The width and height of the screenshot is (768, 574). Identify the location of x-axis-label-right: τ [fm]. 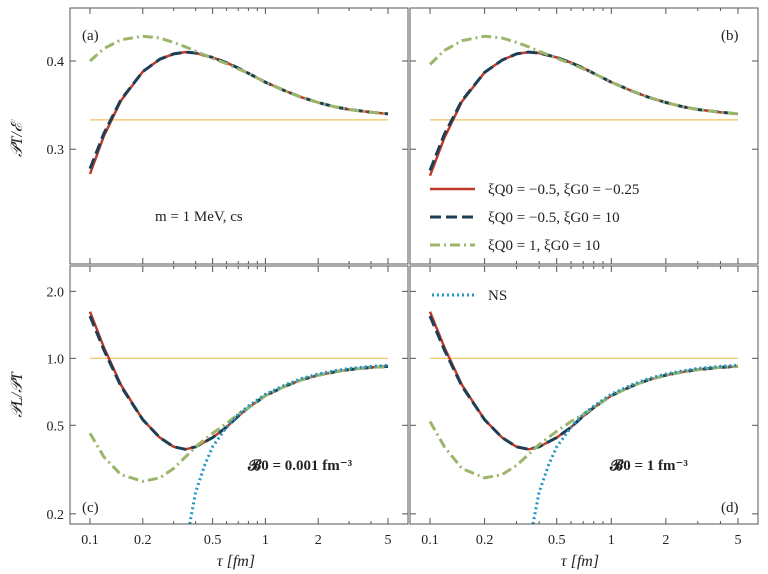
(580, 561).